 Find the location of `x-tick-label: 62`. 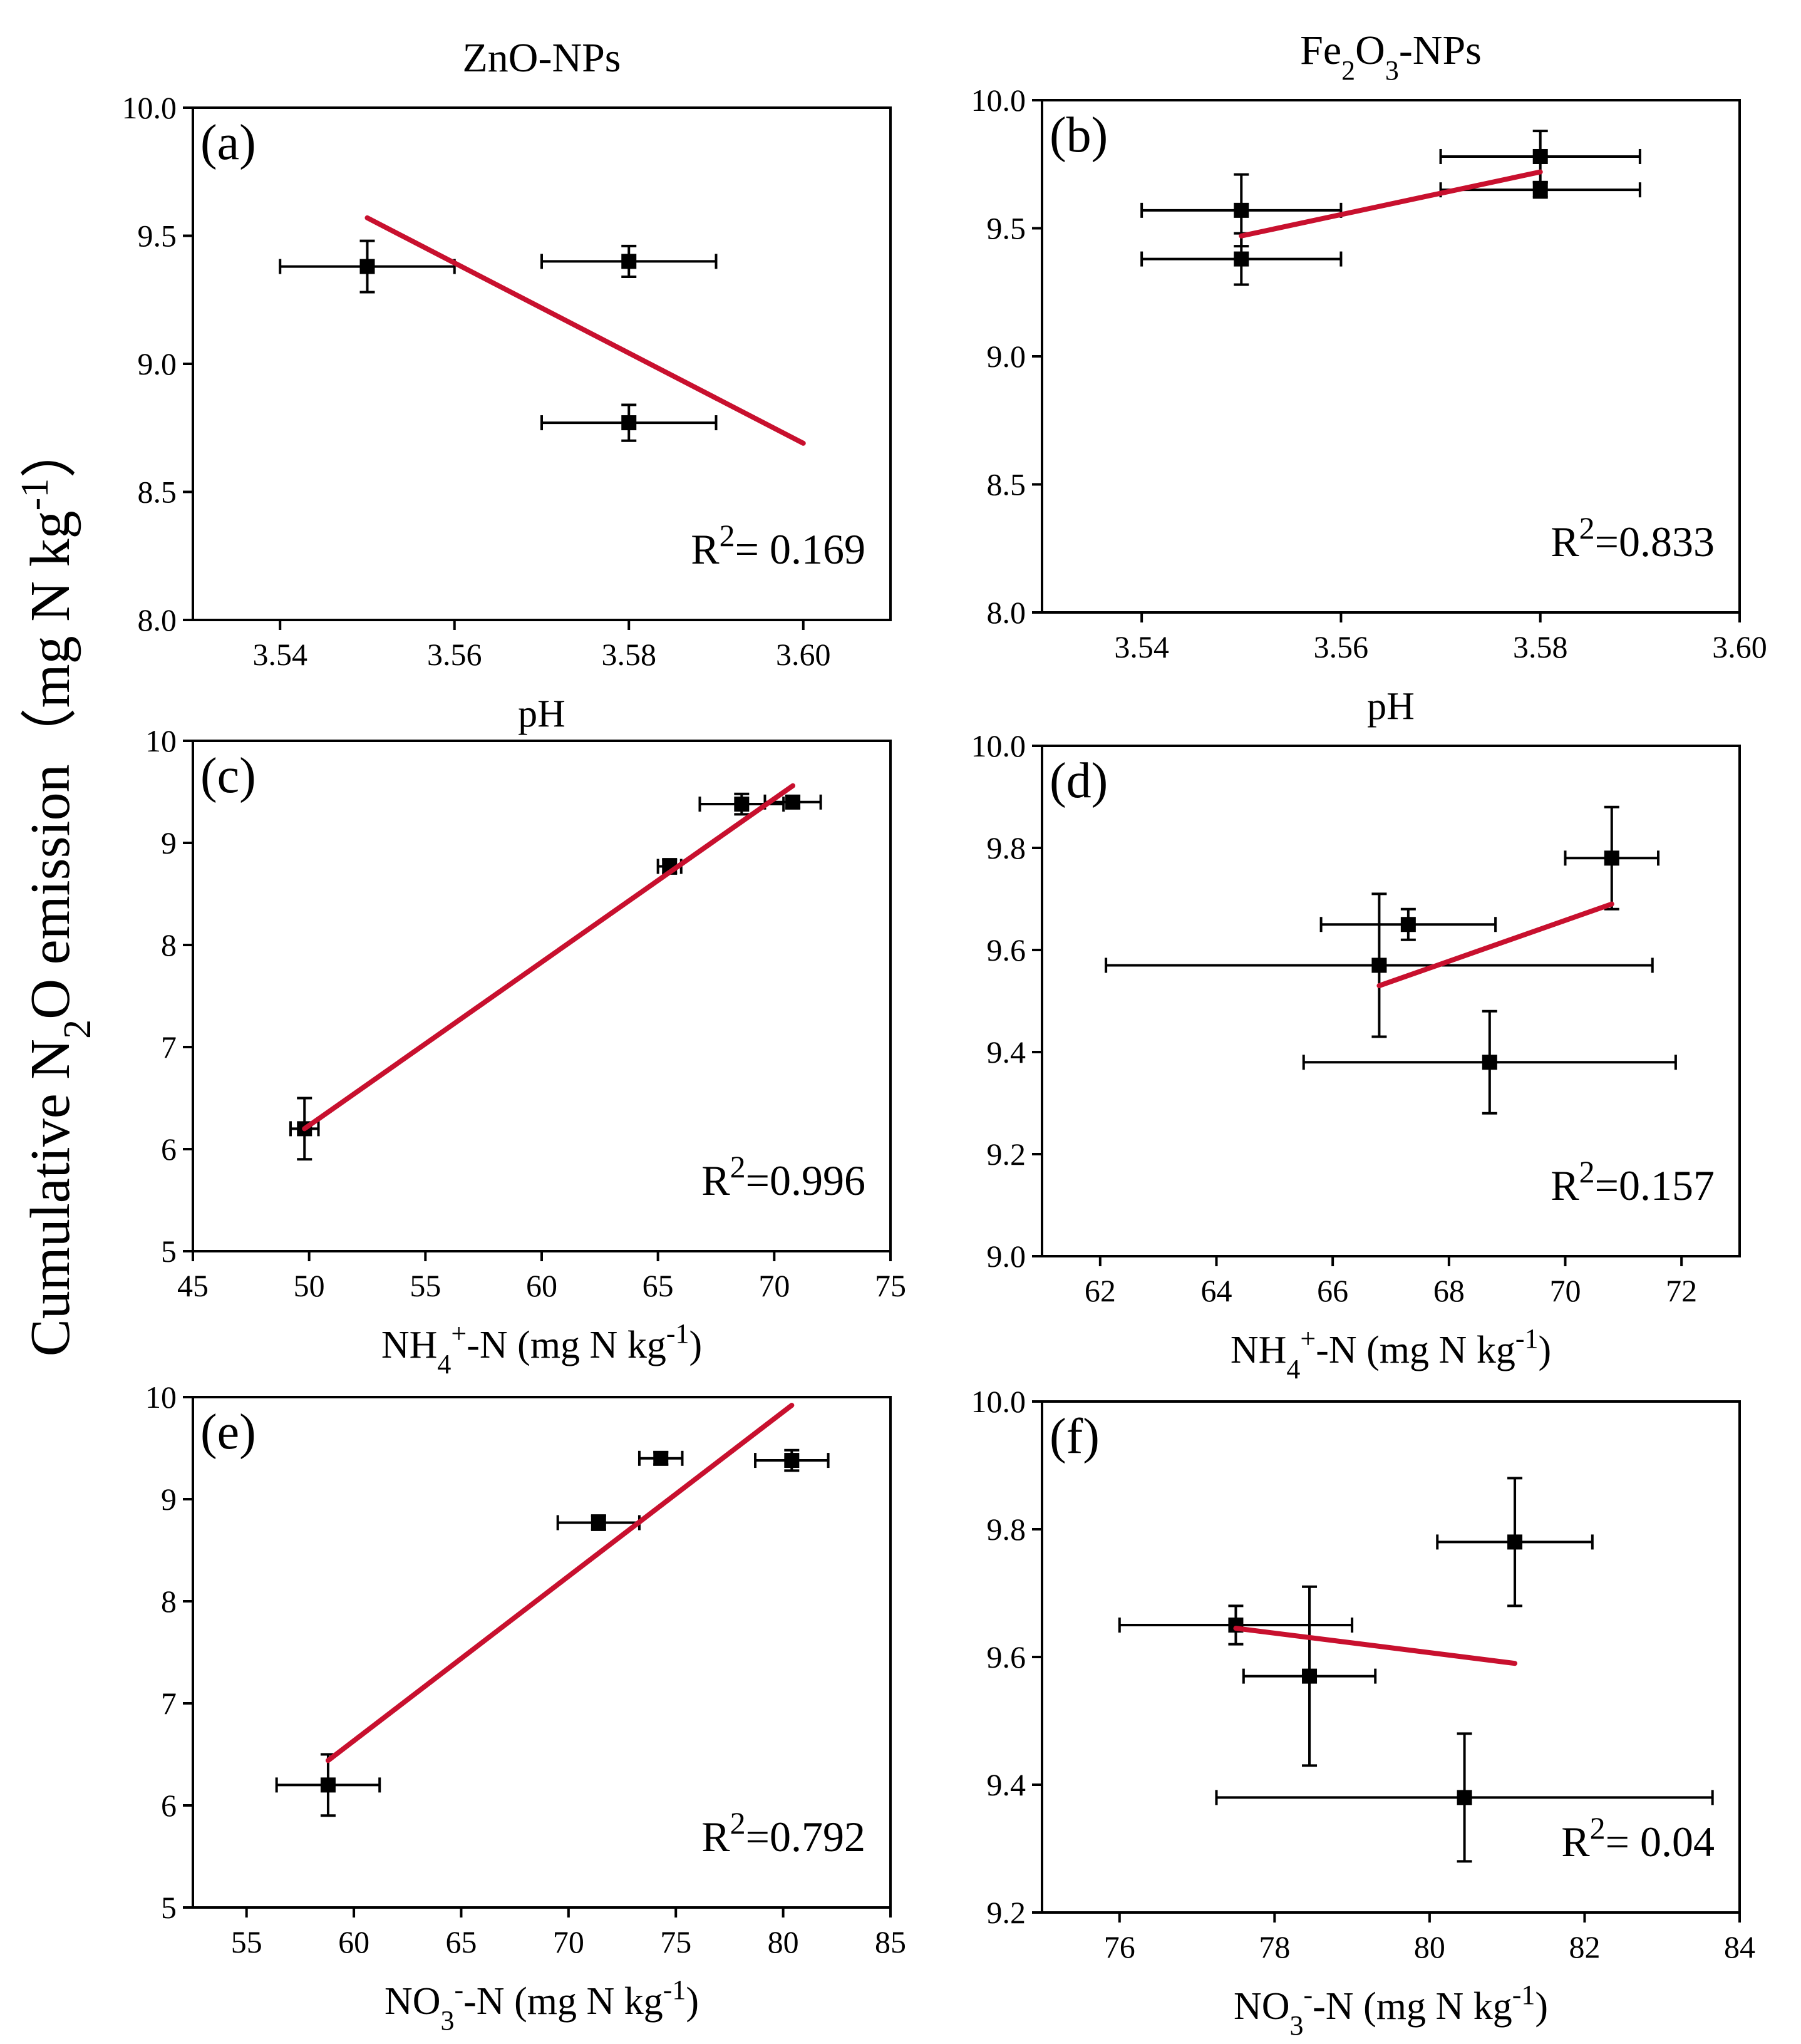

x-tick-label: 62 is located at coordinates (1100, 1290).